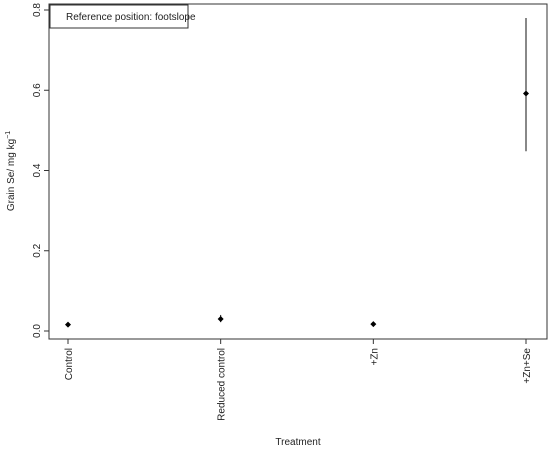 The height and width of the screenshot is (451, 550). I want to click on y-tick-label: 0.0, so click(37, 331).